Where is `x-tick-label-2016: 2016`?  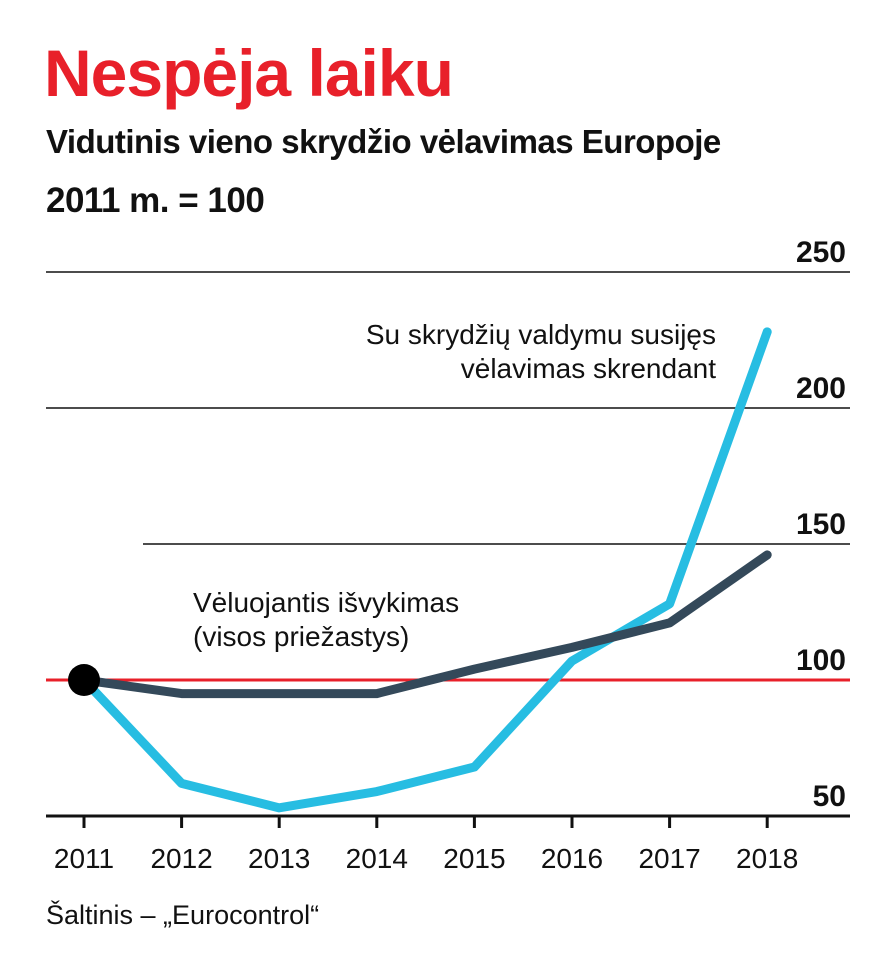 x-tick-label-2016: 2016 is located at coordinates (572, 858).